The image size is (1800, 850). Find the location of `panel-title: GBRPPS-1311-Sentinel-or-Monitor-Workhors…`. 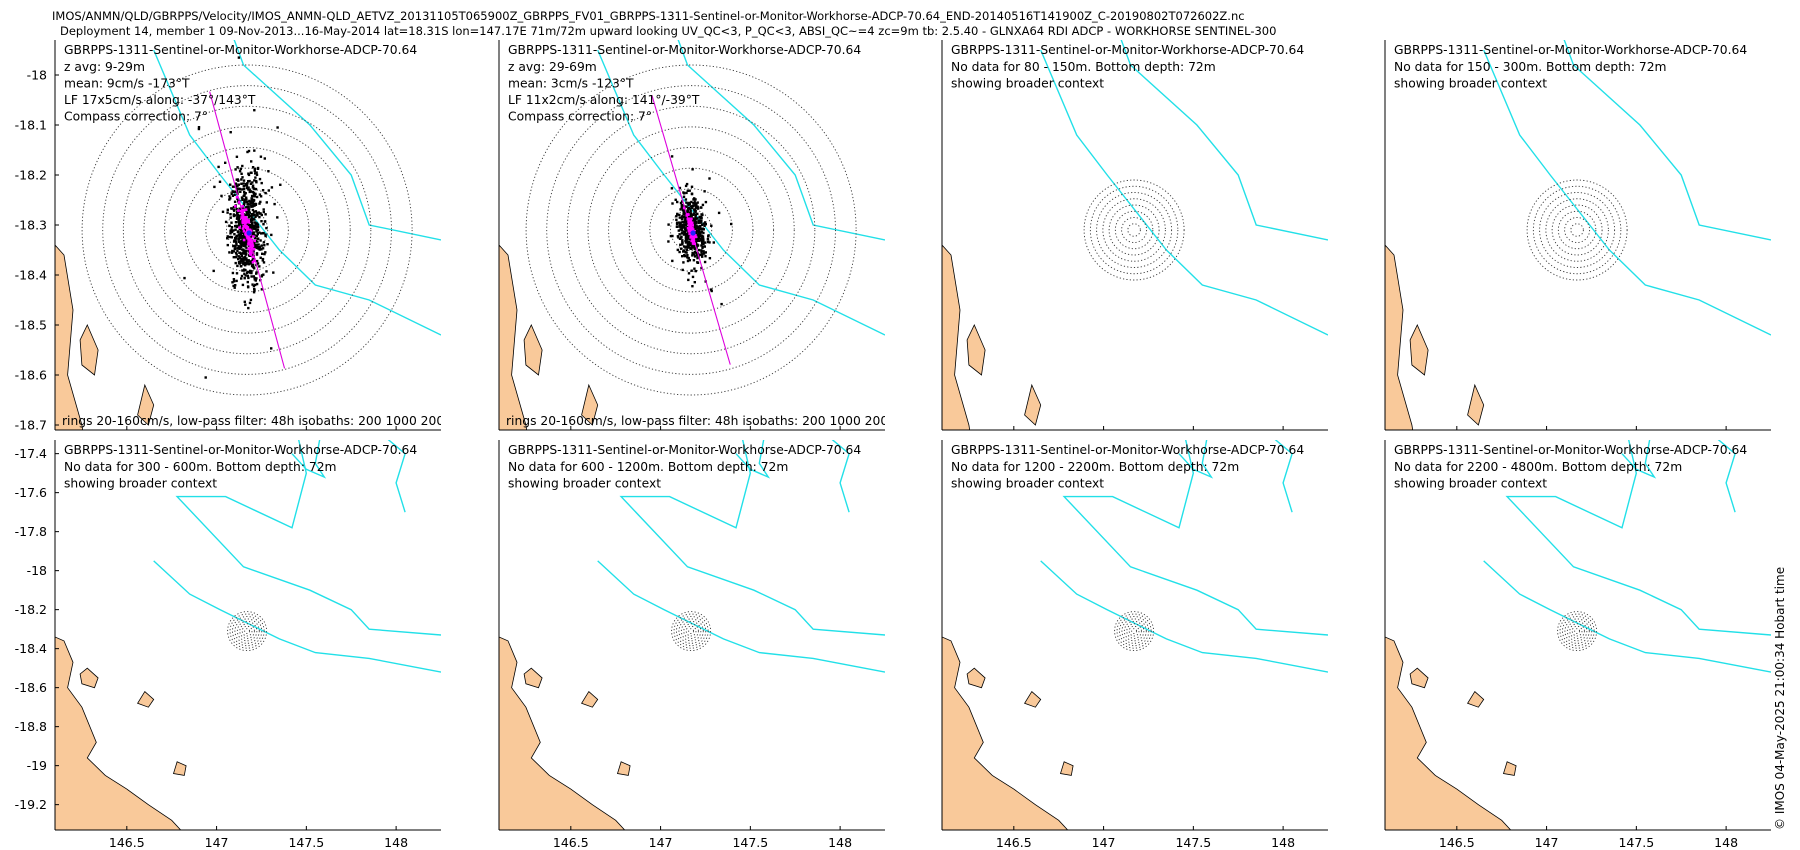

panel-title: GBRPPS-1311-Sentinel-or-Monitor-Workhors… is located at coordinates (1570, 50).